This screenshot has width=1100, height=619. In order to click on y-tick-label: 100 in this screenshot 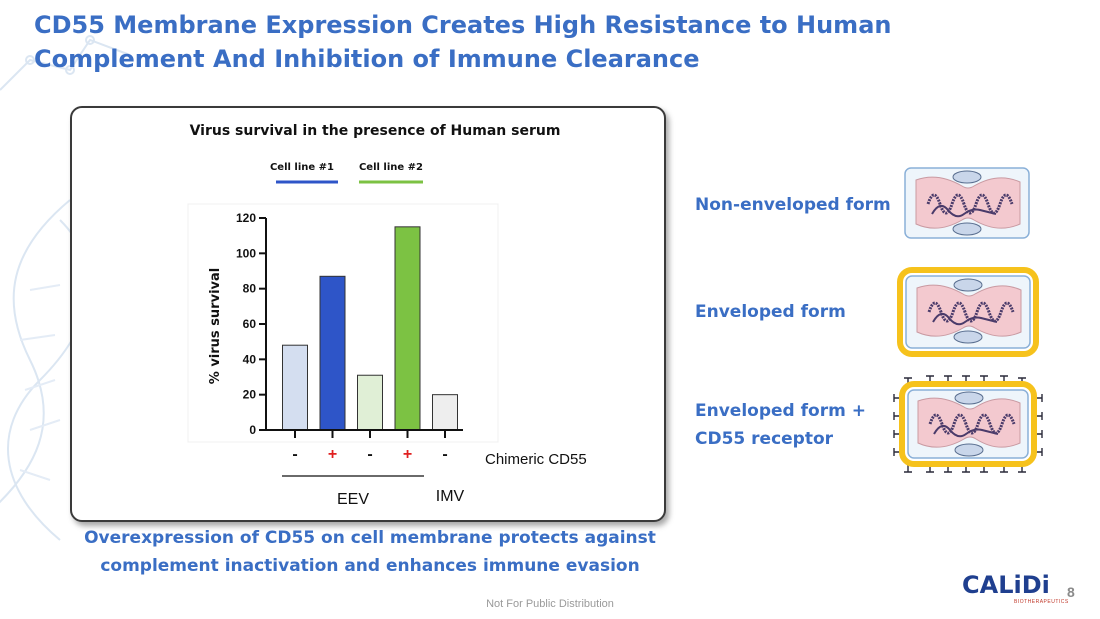, I will do `click(246, 253)`.